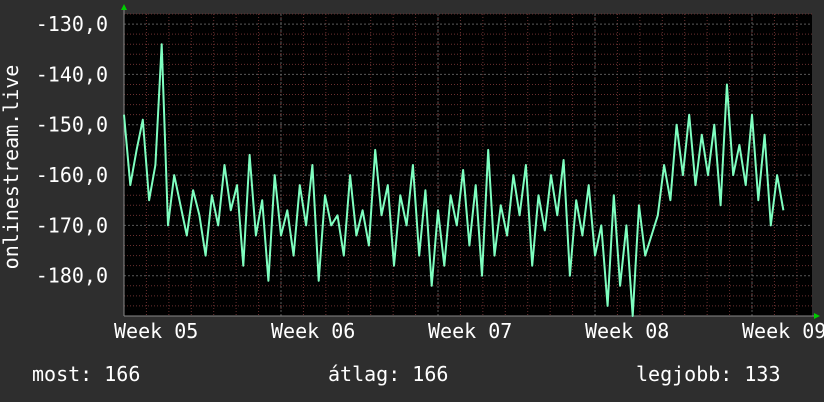 This screenshot has width=824, height=402. Describe the element at coordinates (627, 331) in the screenshot. I see `x-tick-label: Week 08` at that location.